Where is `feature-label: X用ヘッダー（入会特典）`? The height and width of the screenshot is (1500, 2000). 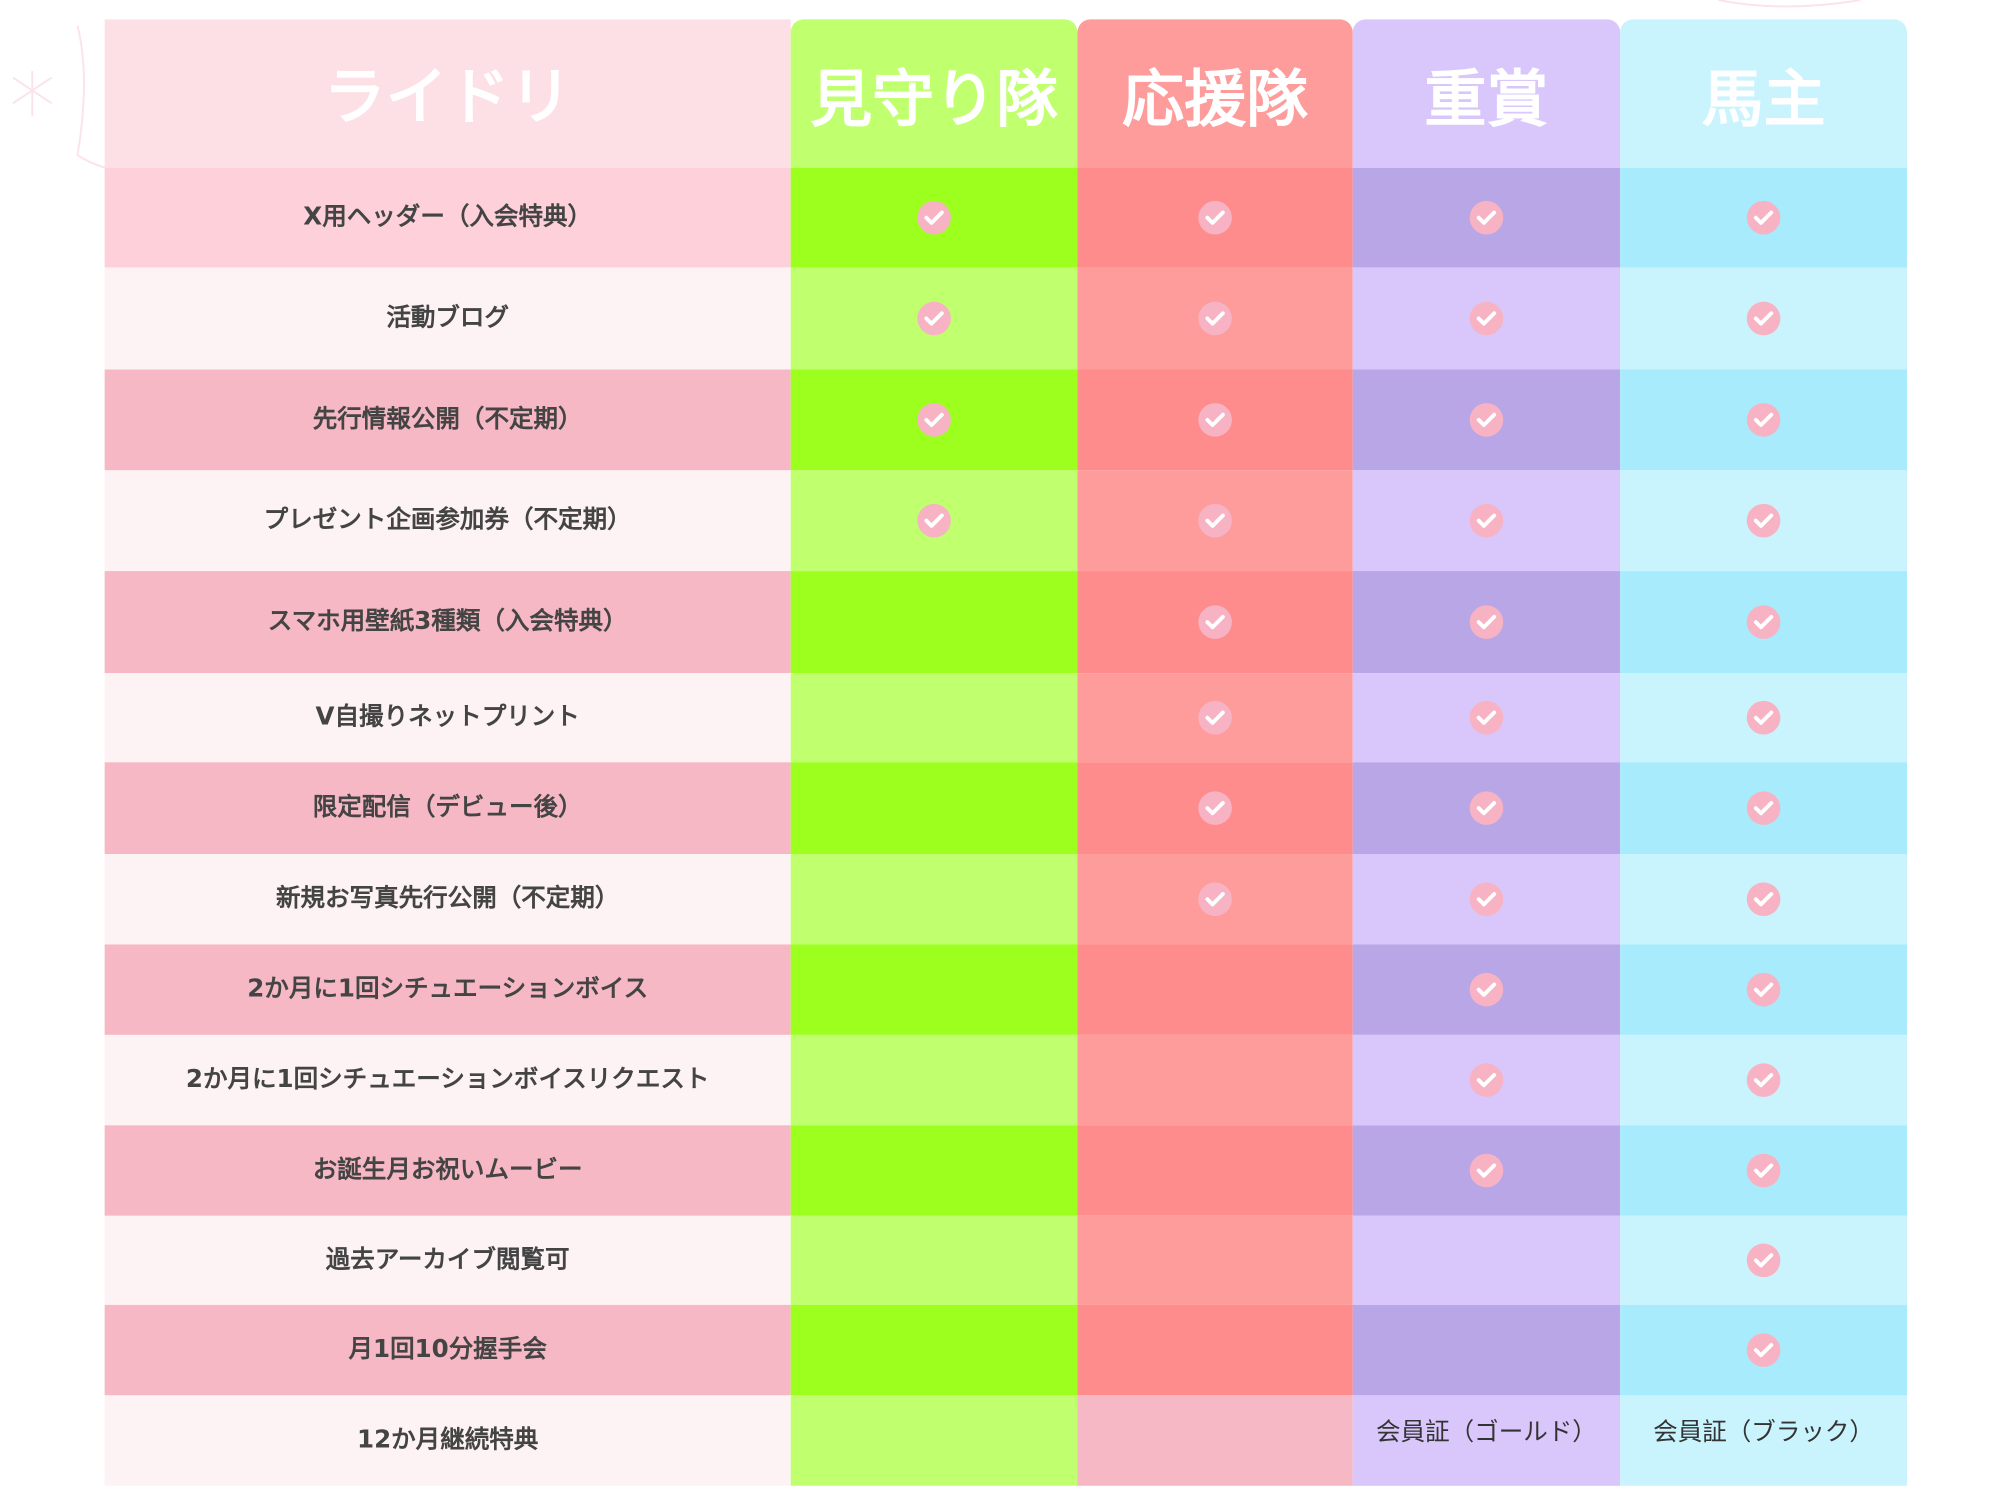 feature-label: X用ヘッダー（入会特典） is located at coordinates (447, 216).